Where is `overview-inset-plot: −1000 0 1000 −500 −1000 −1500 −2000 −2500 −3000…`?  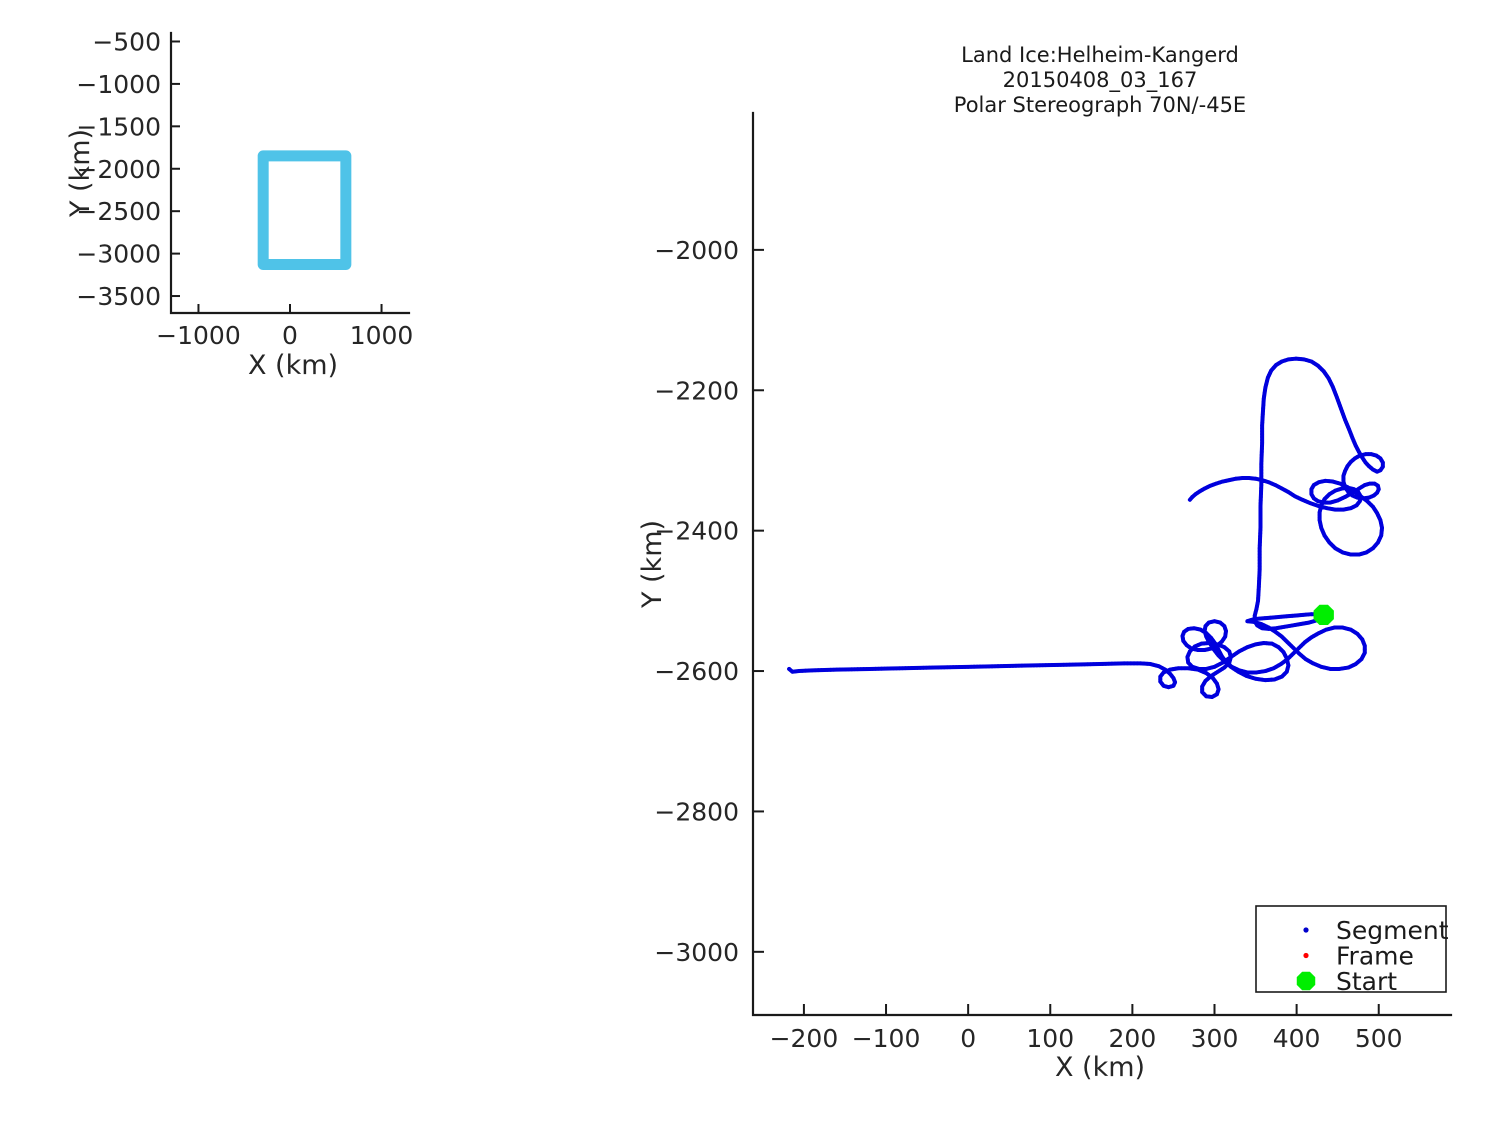 overview-inset-plot: −1000 0 1000 −500 −1000 −1500 −2000 −2500 −3000… is located at coordinates (239, 204).